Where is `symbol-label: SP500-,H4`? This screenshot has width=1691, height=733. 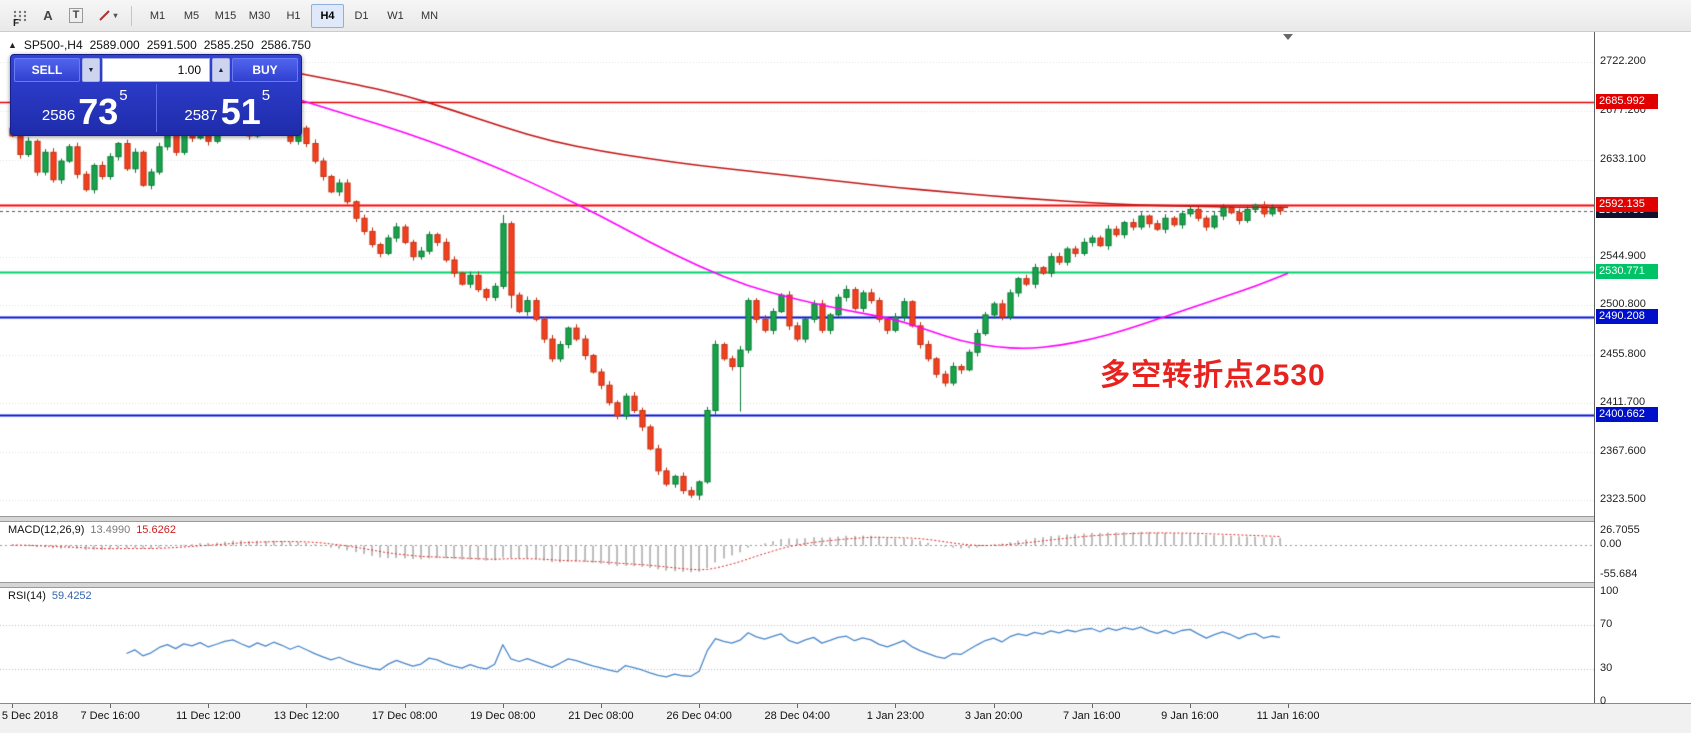 symbol-label: SP500-,H4 is located at coordinates (53, 45).